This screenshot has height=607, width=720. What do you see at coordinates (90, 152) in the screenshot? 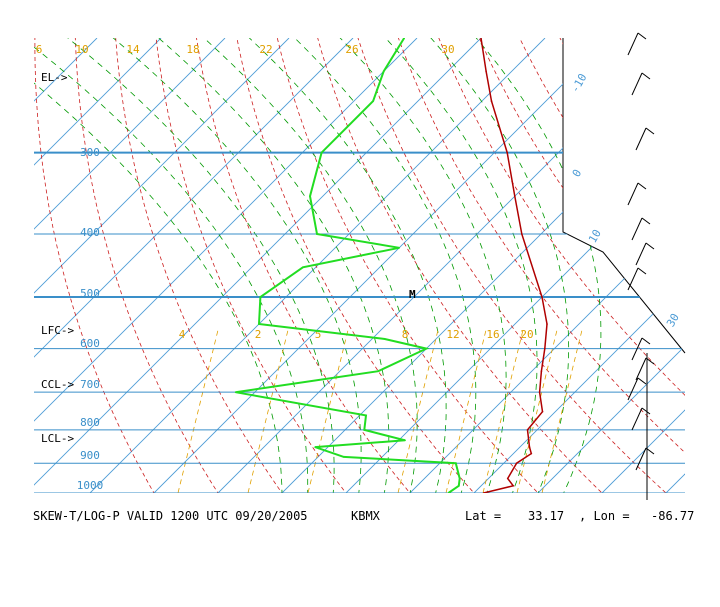
I see `pressure-tick-label: 300` at bounding box center [90, 152].